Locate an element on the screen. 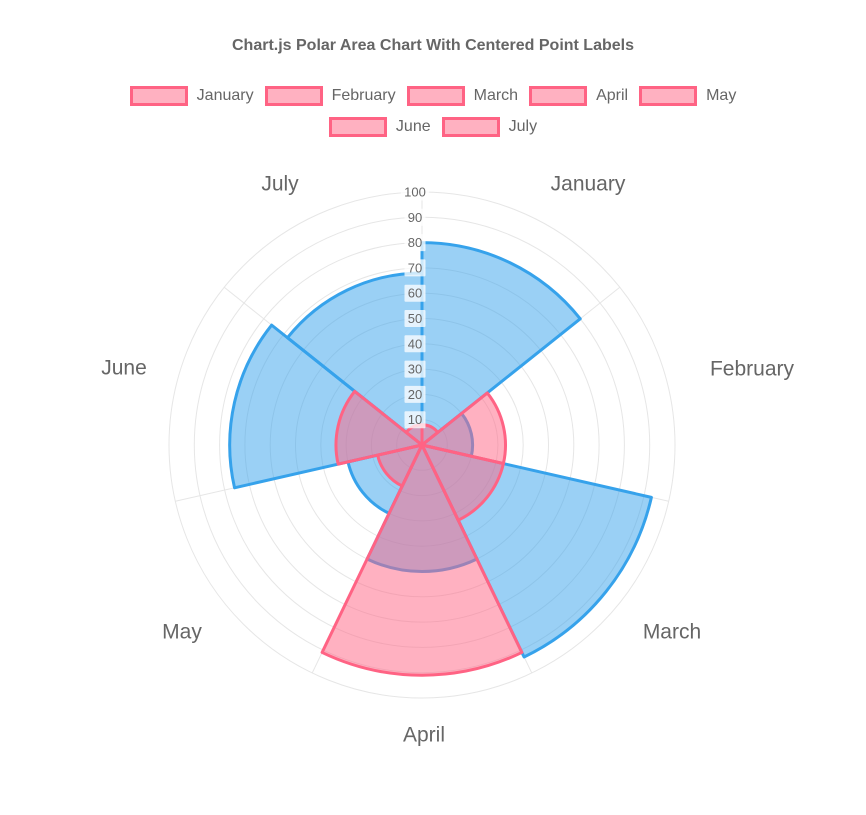 The height and width of the screenshot is (815, 866). tick-label-100: 100 is located at coordinates (415, 192).